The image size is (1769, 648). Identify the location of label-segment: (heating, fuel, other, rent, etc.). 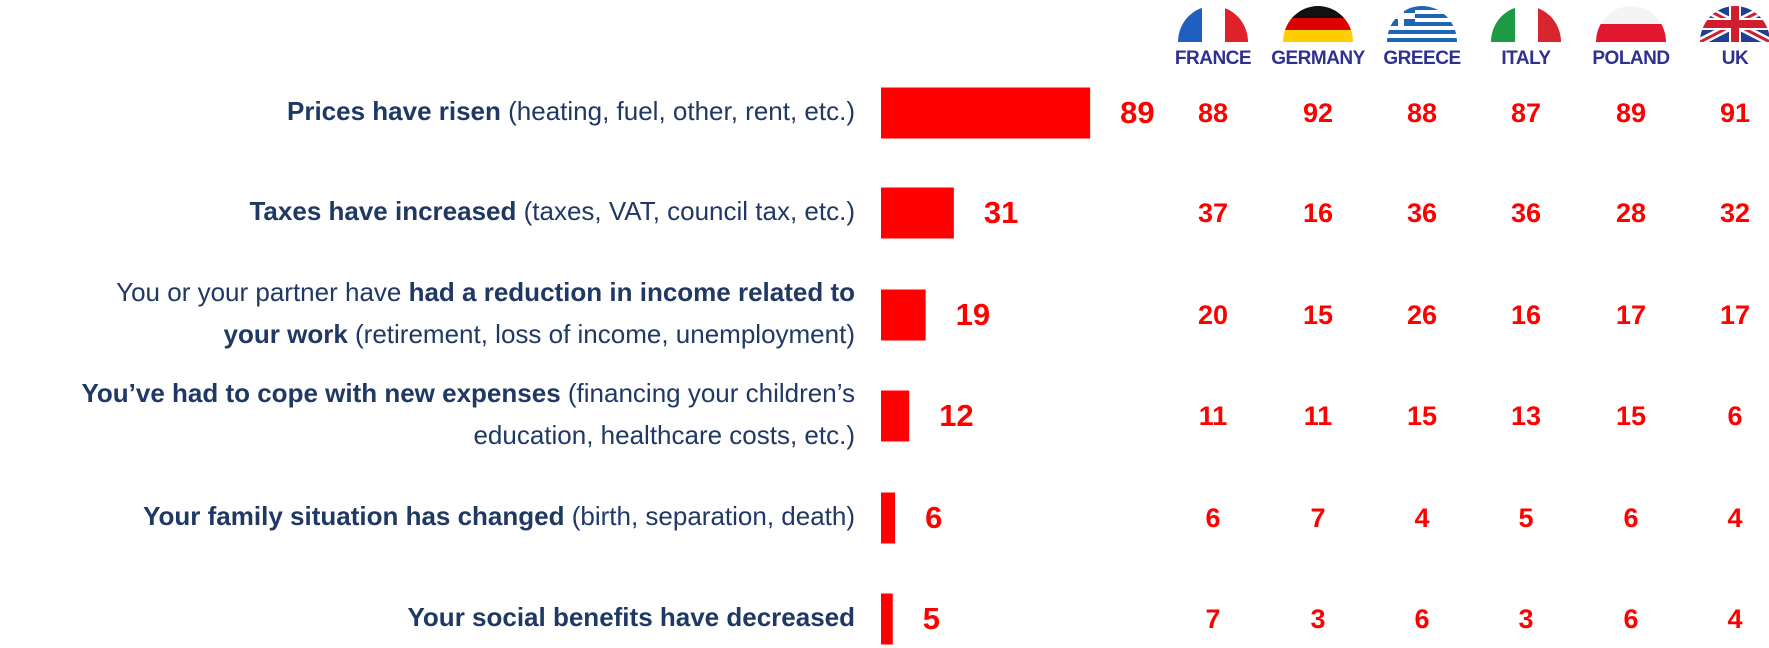
(678, 111).